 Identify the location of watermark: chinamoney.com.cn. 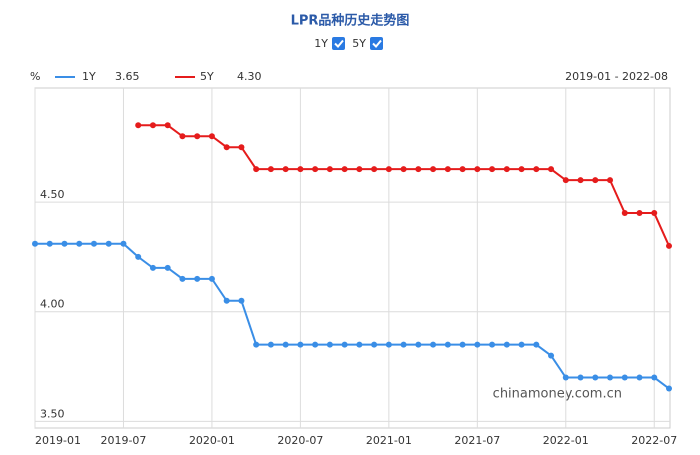
(557, 394).